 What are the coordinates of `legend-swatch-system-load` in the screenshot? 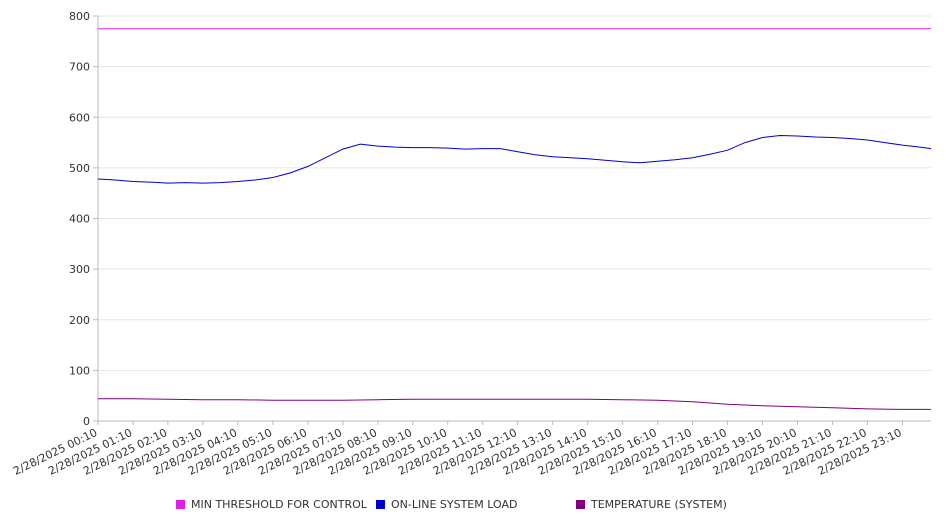 It's located at (380, 504).